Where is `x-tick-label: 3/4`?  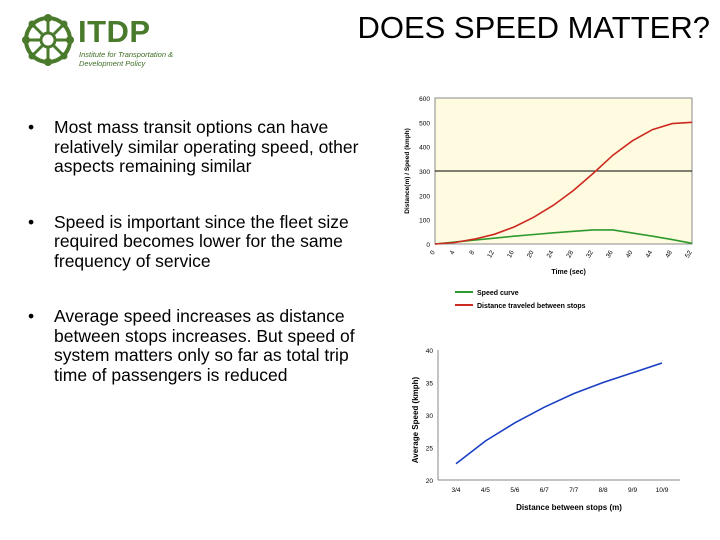 x-tick-label: 3/4 is located at coordinates (455, 490).